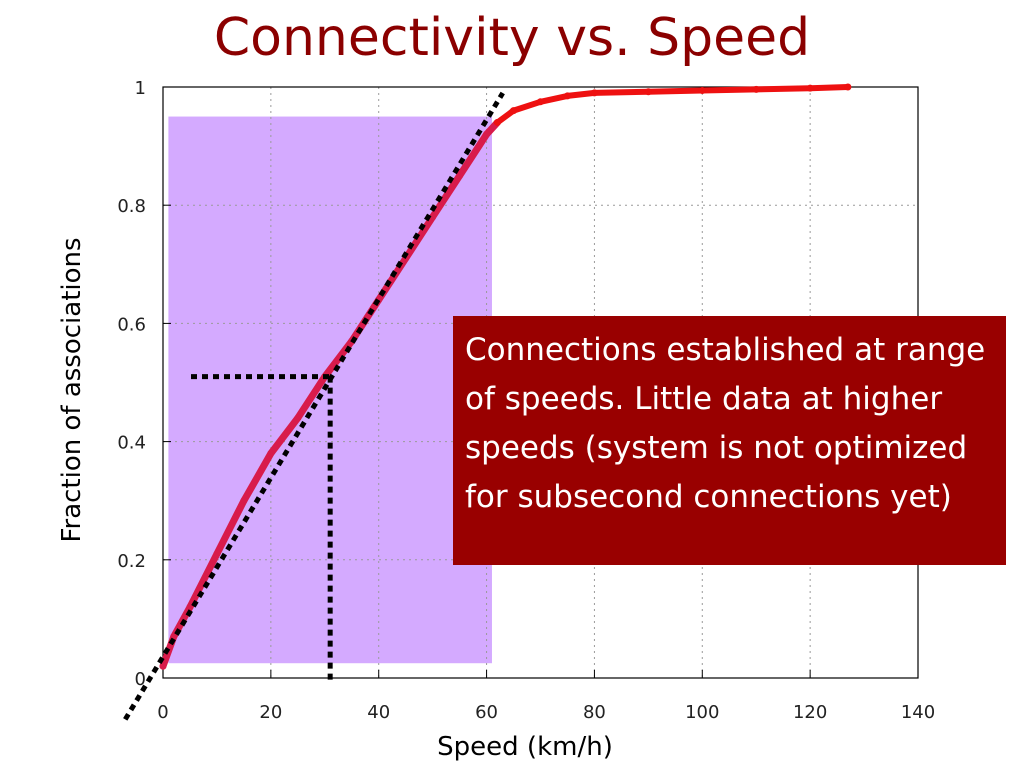 This screenshot has height=768, width=1024. Describe the element at coordinates (702, 712) in the screenshot. I see `x-tick-label: 100` at that location.